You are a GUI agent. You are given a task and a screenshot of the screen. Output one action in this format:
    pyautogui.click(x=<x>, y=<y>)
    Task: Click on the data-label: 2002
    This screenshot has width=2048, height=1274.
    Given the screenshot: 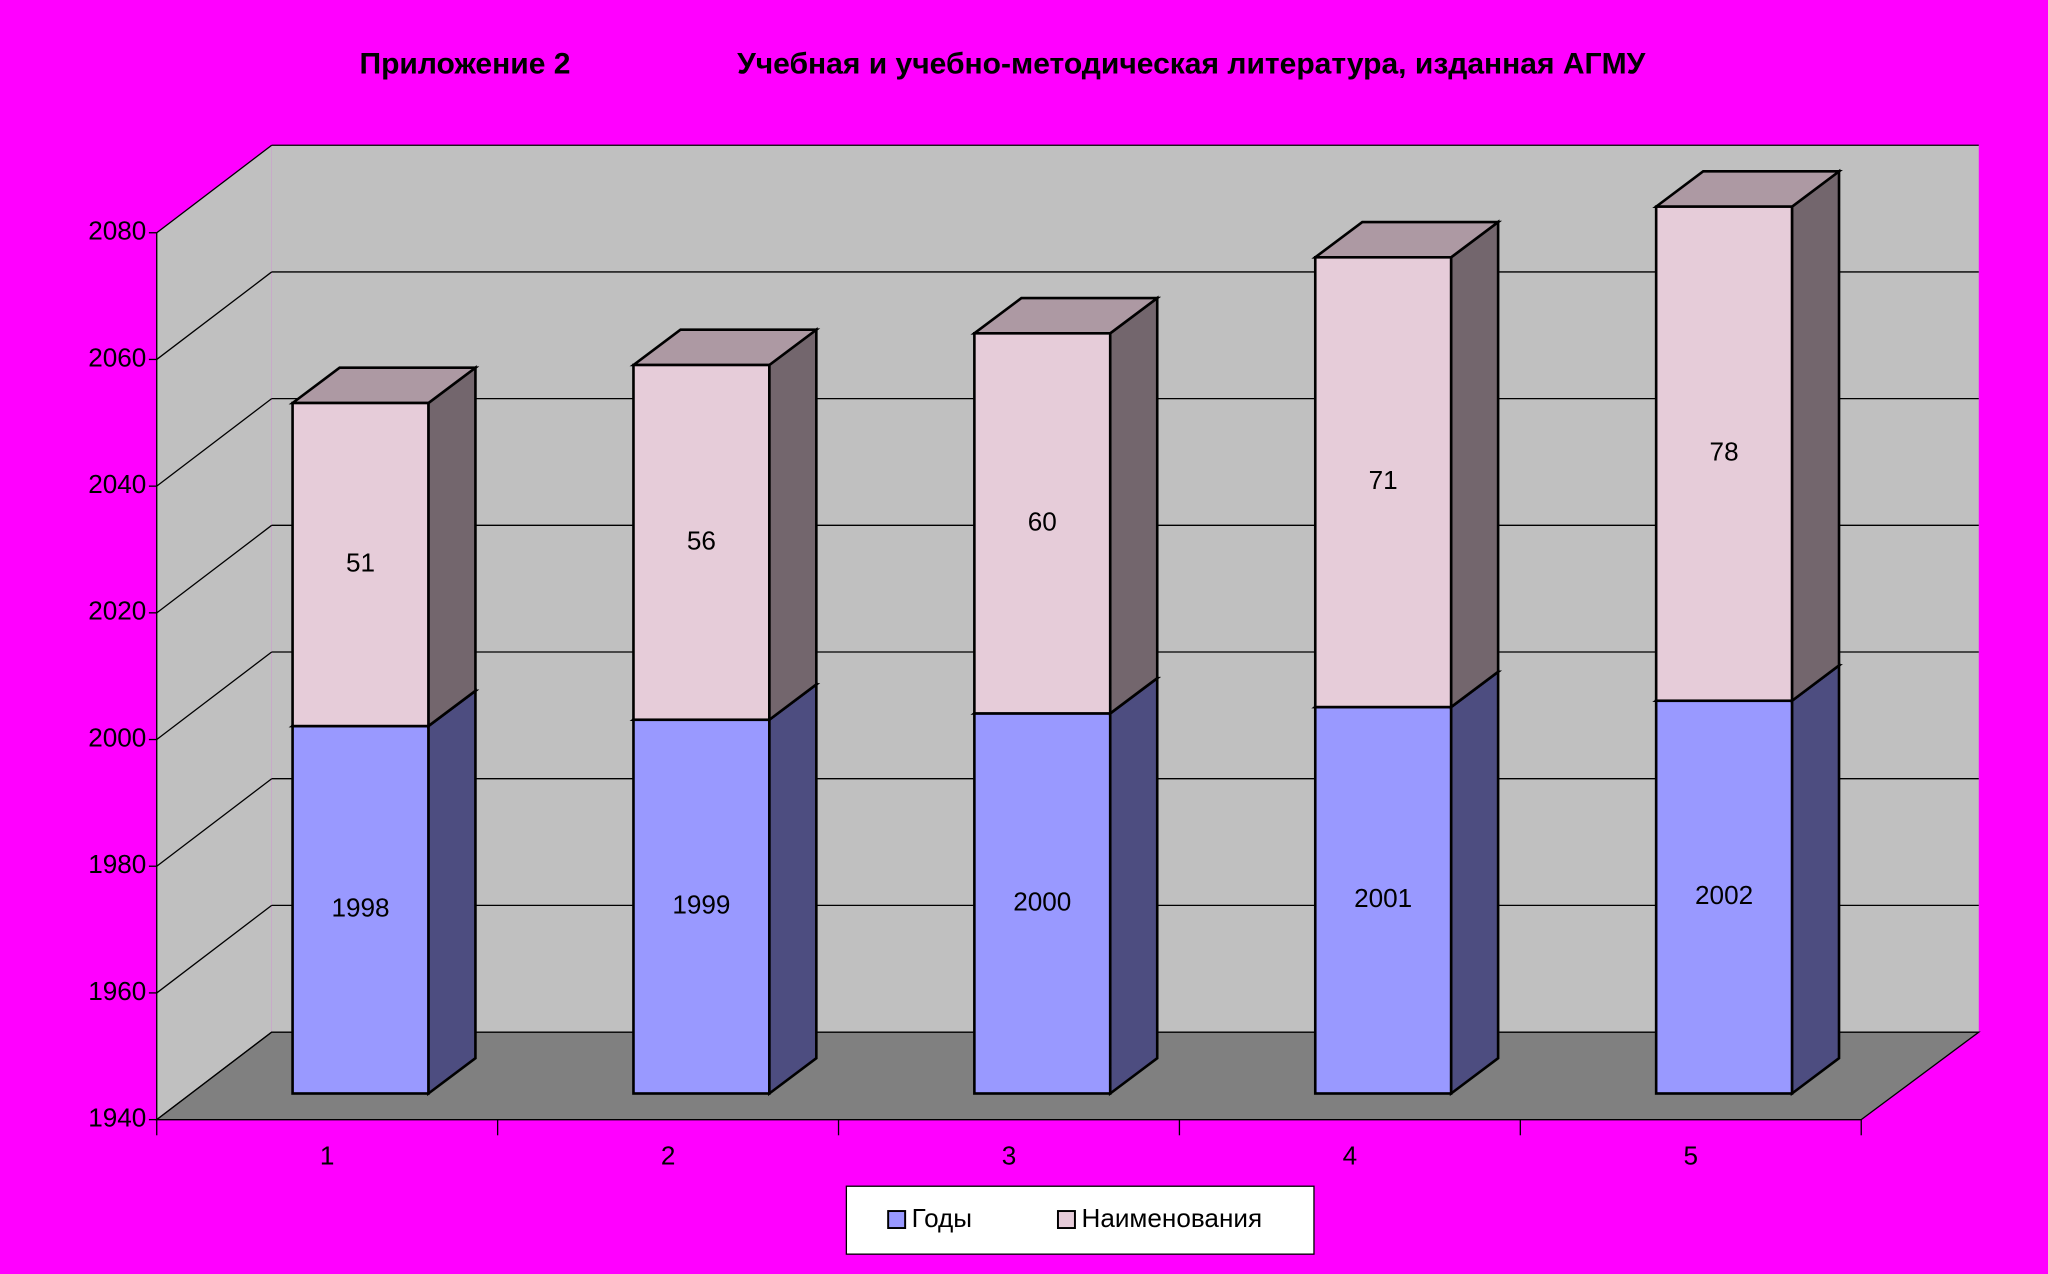 What is the action you would take?
    pyautogui.click(x=1724, y=895)
    